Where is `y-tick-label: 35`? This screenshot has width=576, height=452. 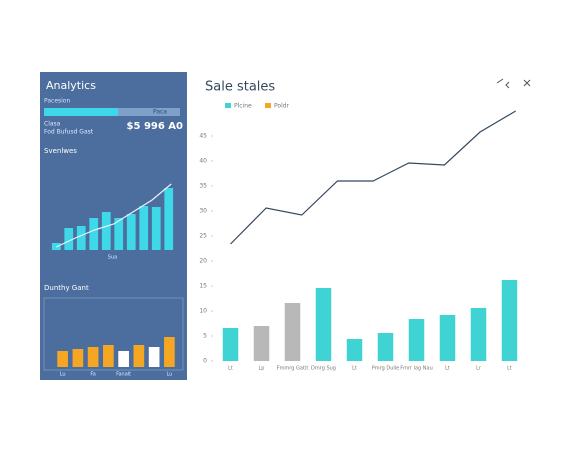 y-tick-label: 35 is located at coordinates (203, 186).